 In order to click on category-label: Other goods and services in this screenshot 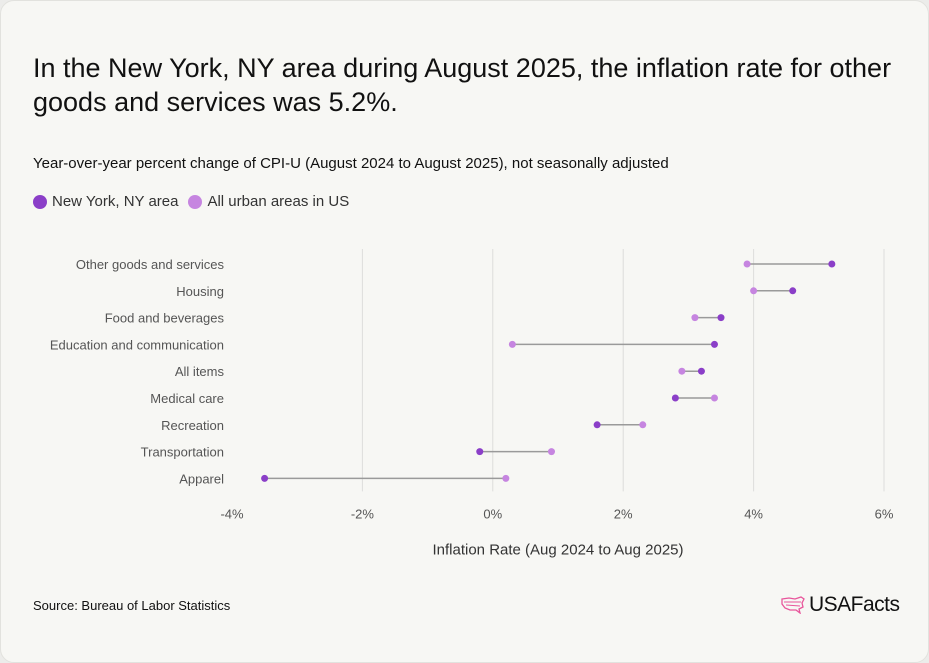, I will do `click(150, 264)`.